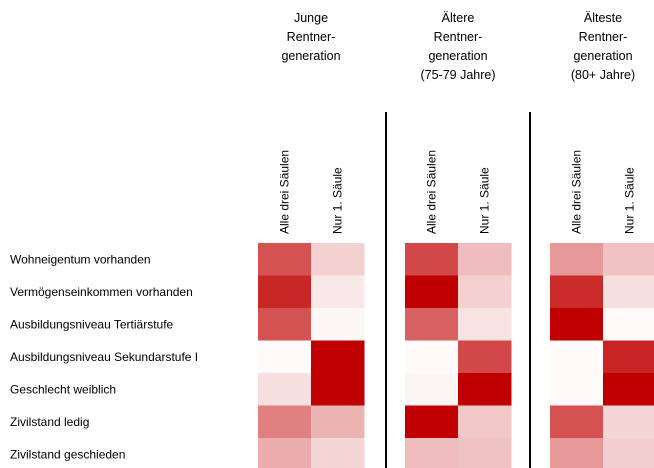  What do you see at coordinates (49, 422) in the screenshot?
I see `row-label: Zivilstand ledig` at bounding box center [49, 422].